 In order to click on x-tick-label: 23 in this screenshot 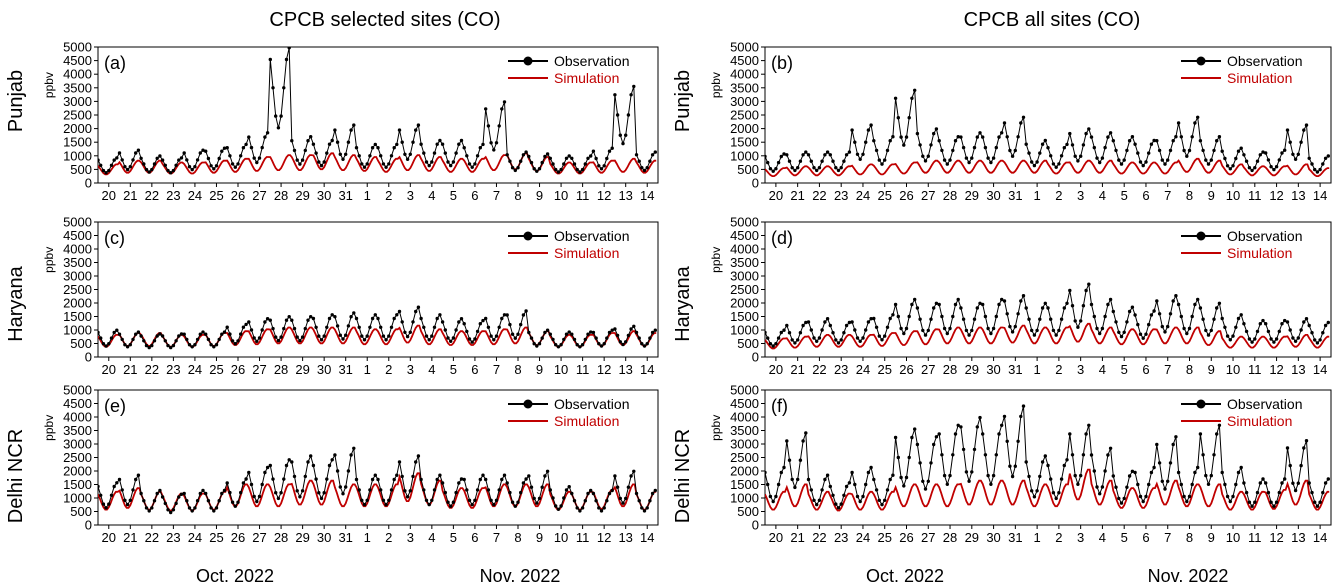, I will do `click(841, 369)`.